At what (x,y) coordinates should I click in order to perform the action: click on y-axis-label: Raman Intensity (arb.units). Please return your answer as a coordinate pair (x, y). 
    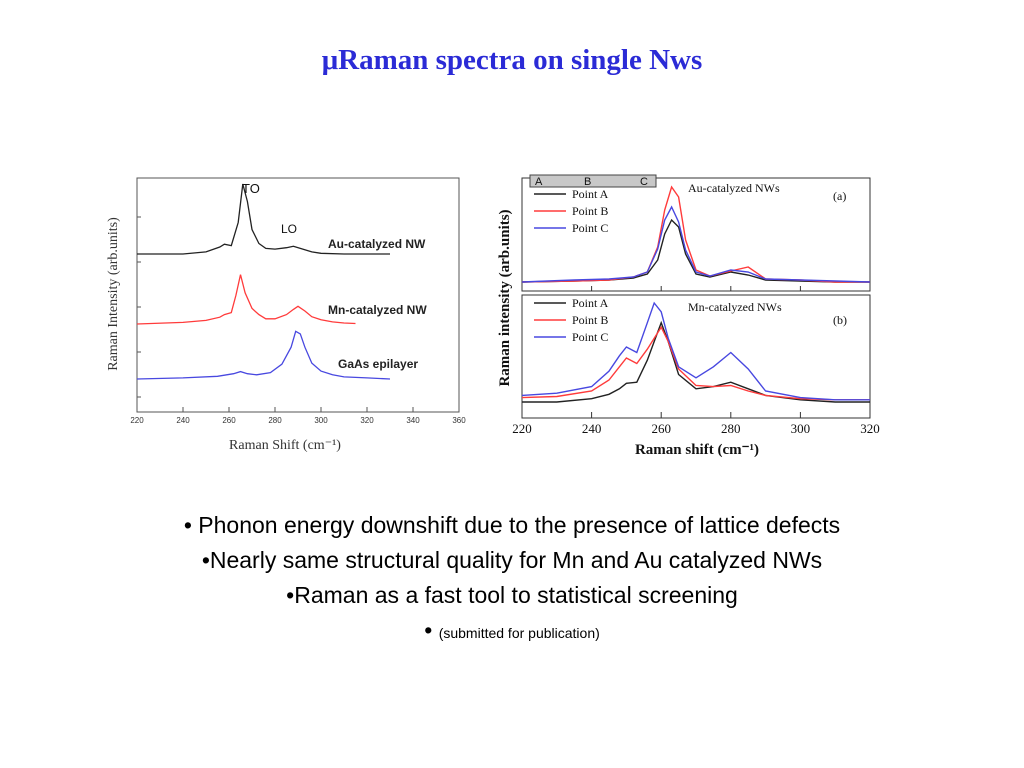
    Looking at the image, I should click on (113, 294).